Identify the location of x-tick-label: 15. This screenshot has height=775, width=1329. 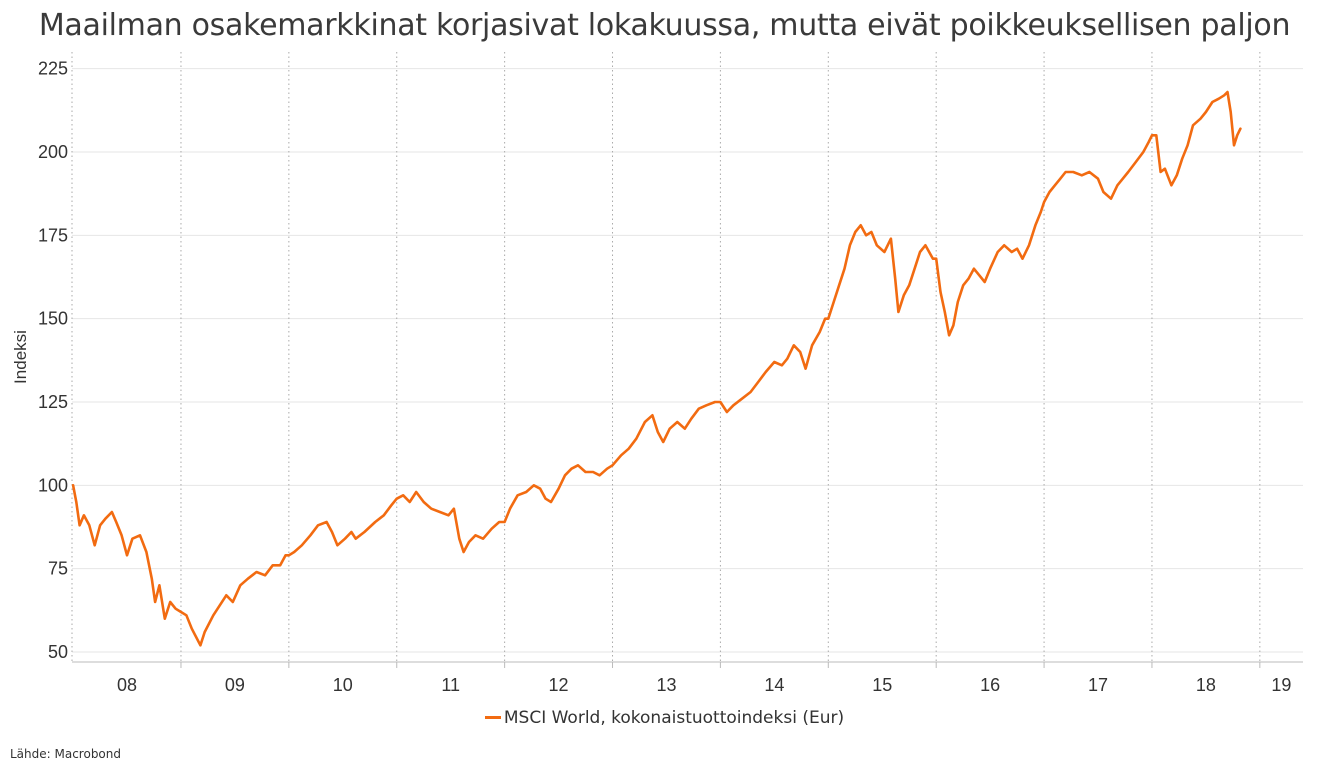
(882, 685).